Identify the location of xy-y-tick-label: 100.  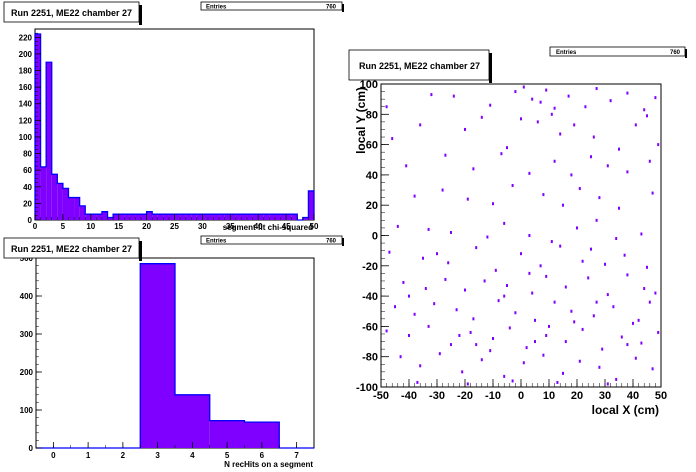
(369, 85).